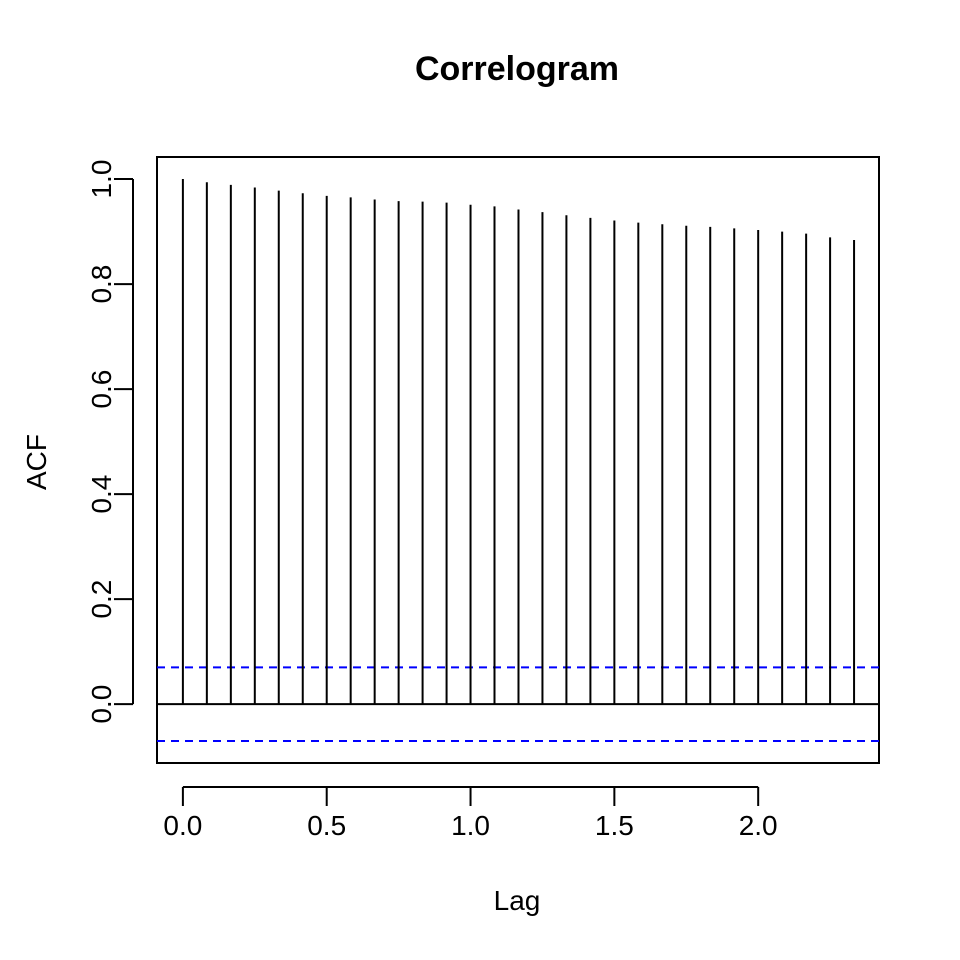 This screenshot has width=960, height=960. What do you see at coordinates (101, 704) in the screenshot?
I see `y-tick-label: 0.0` at bounding box center [101, 704].